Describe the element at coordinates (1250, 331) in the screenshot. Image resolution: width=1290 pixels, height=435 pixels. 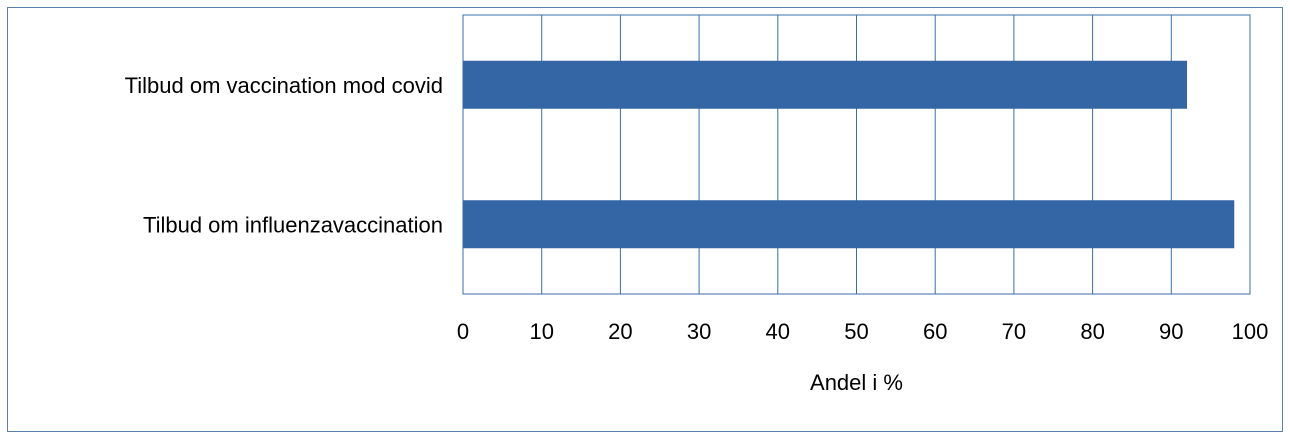
I see `x-tick-label: 100` at that location.